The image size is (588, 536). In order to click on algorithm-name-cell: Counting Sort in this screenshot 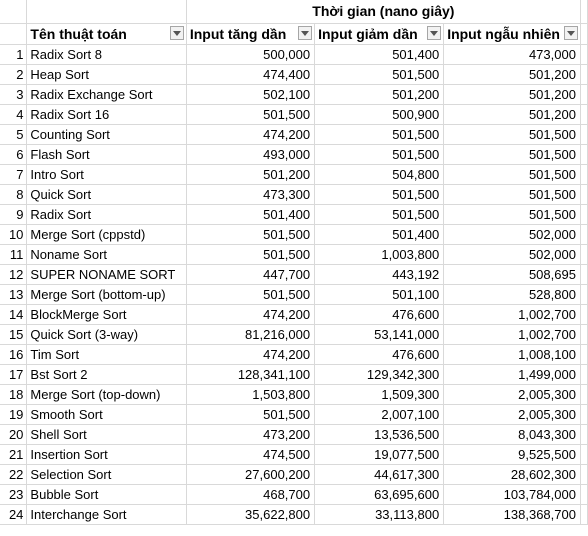, I will do `click(106, 134)`.